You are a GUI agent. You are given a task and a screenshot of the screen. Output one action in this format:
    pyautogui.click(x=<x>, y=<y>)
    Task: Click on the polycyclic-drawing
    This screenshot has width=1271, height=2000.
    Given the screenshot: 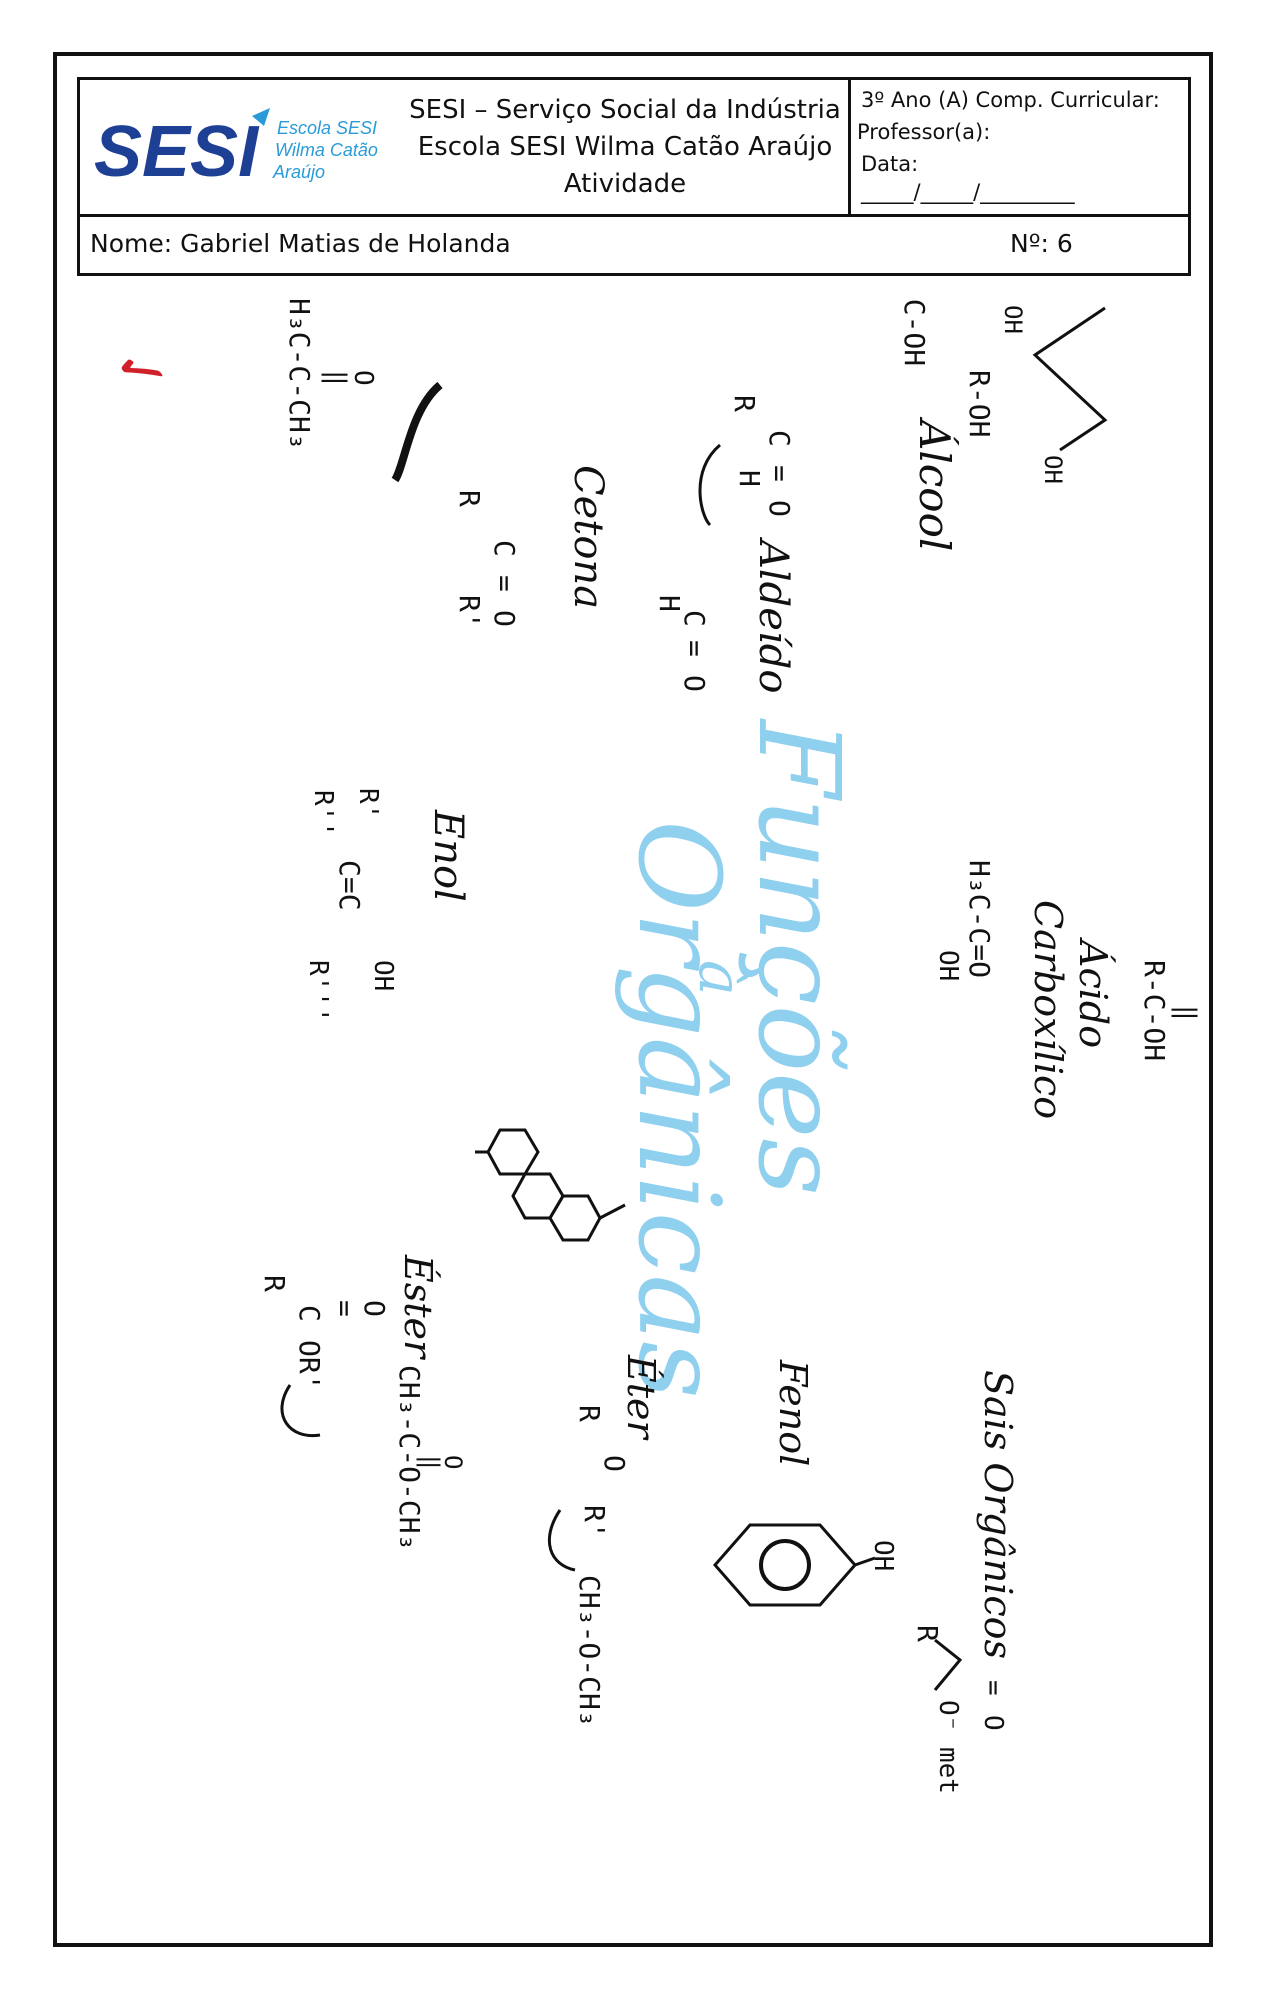 What is the action you would take?
    pyautogui.click(x=550, y=1185)
    